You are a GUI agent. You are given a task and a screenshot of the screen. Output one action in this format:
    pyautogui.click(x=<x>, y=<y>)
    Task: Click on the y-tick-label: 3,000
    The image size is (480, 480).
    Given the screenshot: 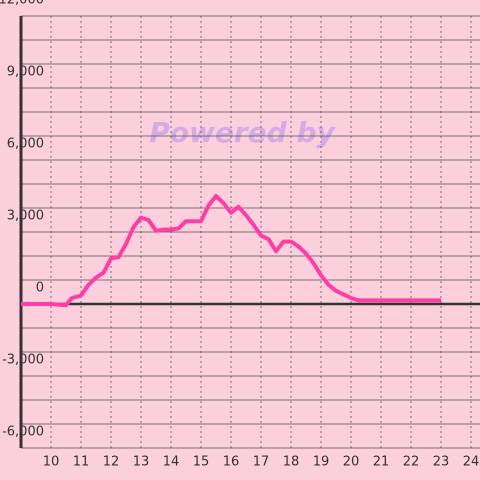 What is the action you would take?
    pyautogui.click(x=25, y=216)
    